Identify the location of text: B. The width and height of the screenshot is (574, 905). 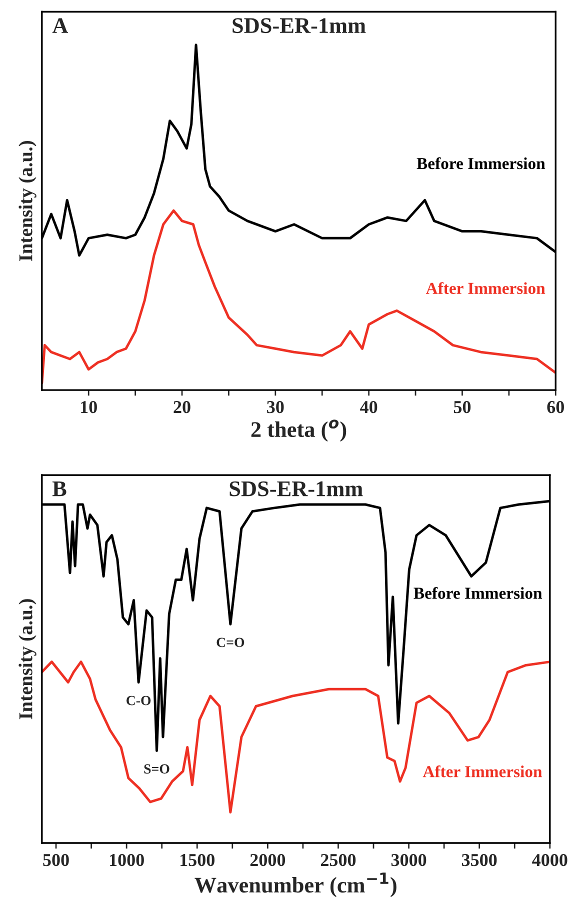
(59, 489).